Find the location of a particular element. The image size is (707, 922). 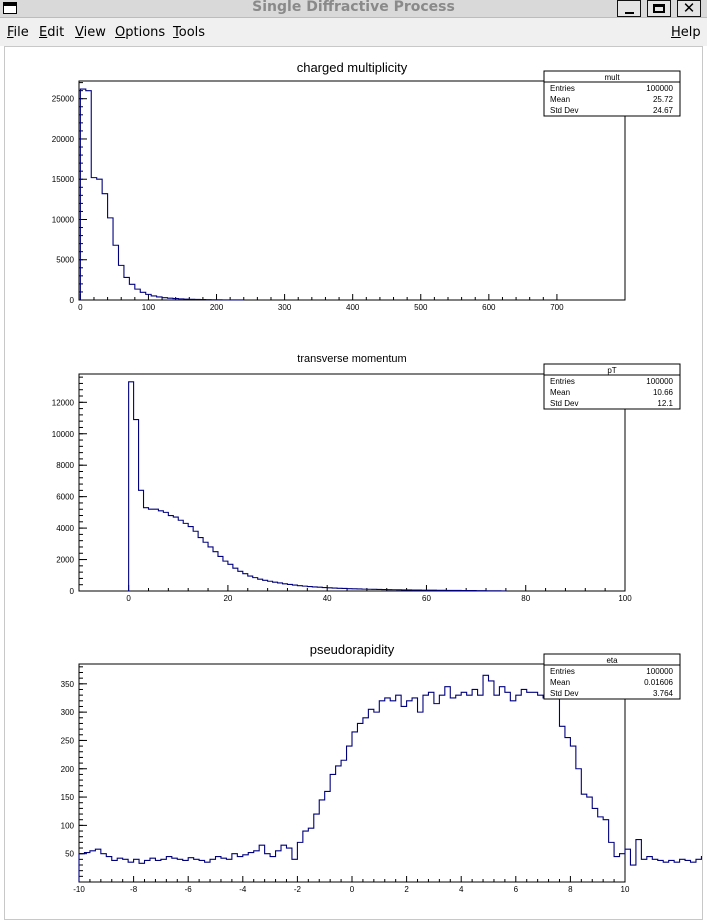

y-tick-label: 6000 is located at coordinates (65, 497).